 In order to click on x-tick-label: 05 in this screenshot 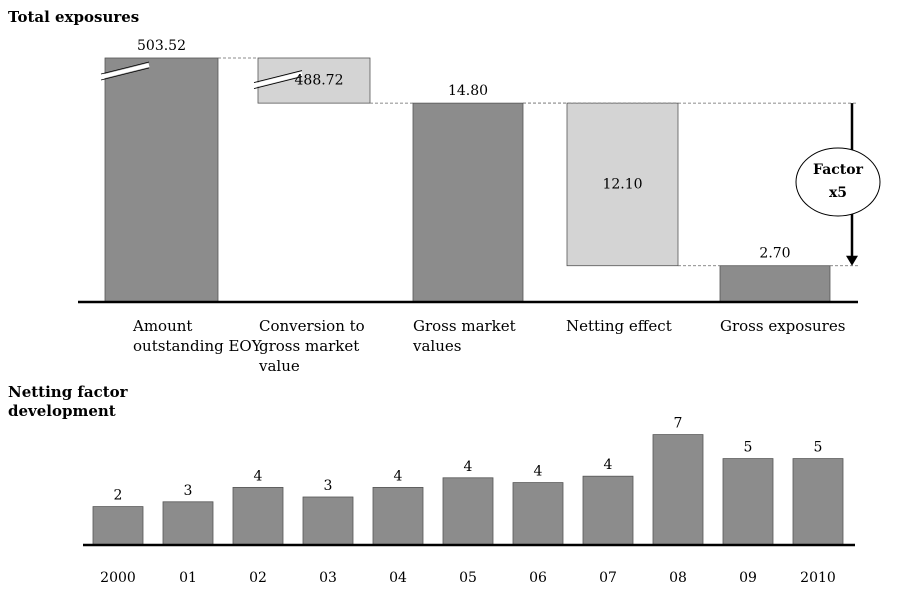, I will do `click(468, 578)`.